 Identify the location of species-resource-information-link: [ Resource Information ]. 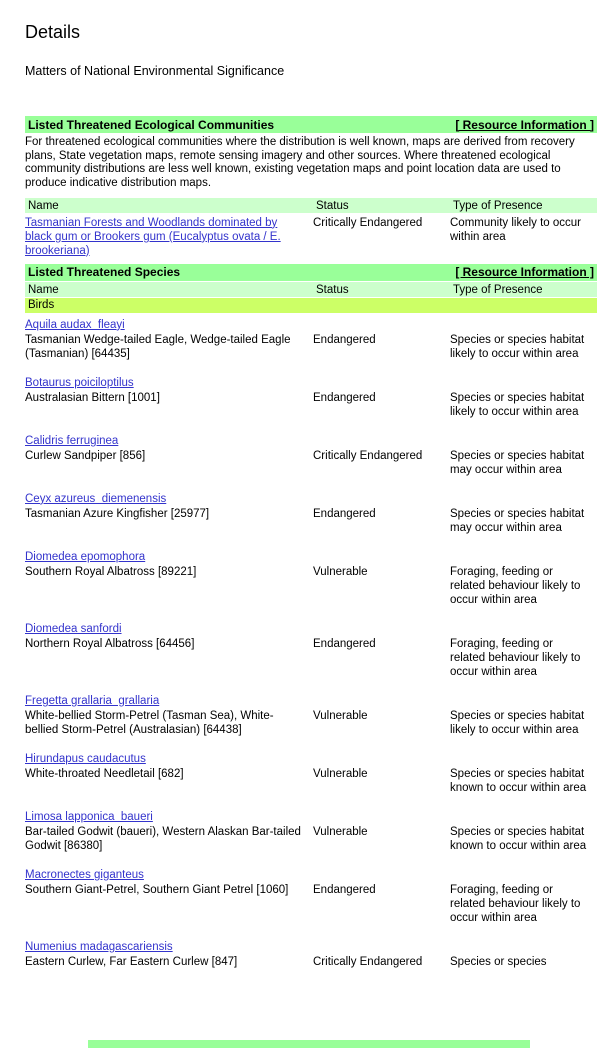
(524, 272).